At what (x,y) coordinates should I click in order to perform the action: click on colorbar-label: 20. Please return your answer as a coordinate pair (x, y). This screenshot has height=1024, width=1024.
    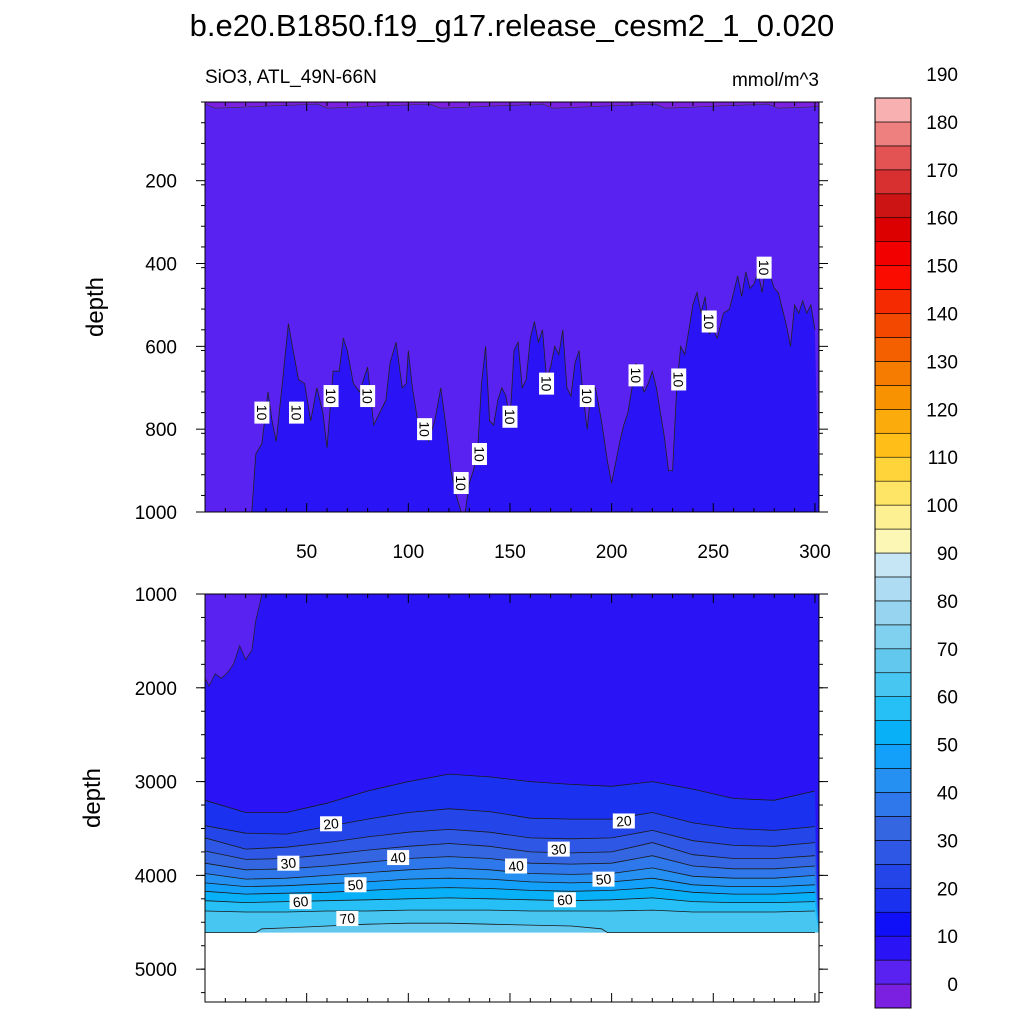
    Looking at the image, I should click on (947, 889).